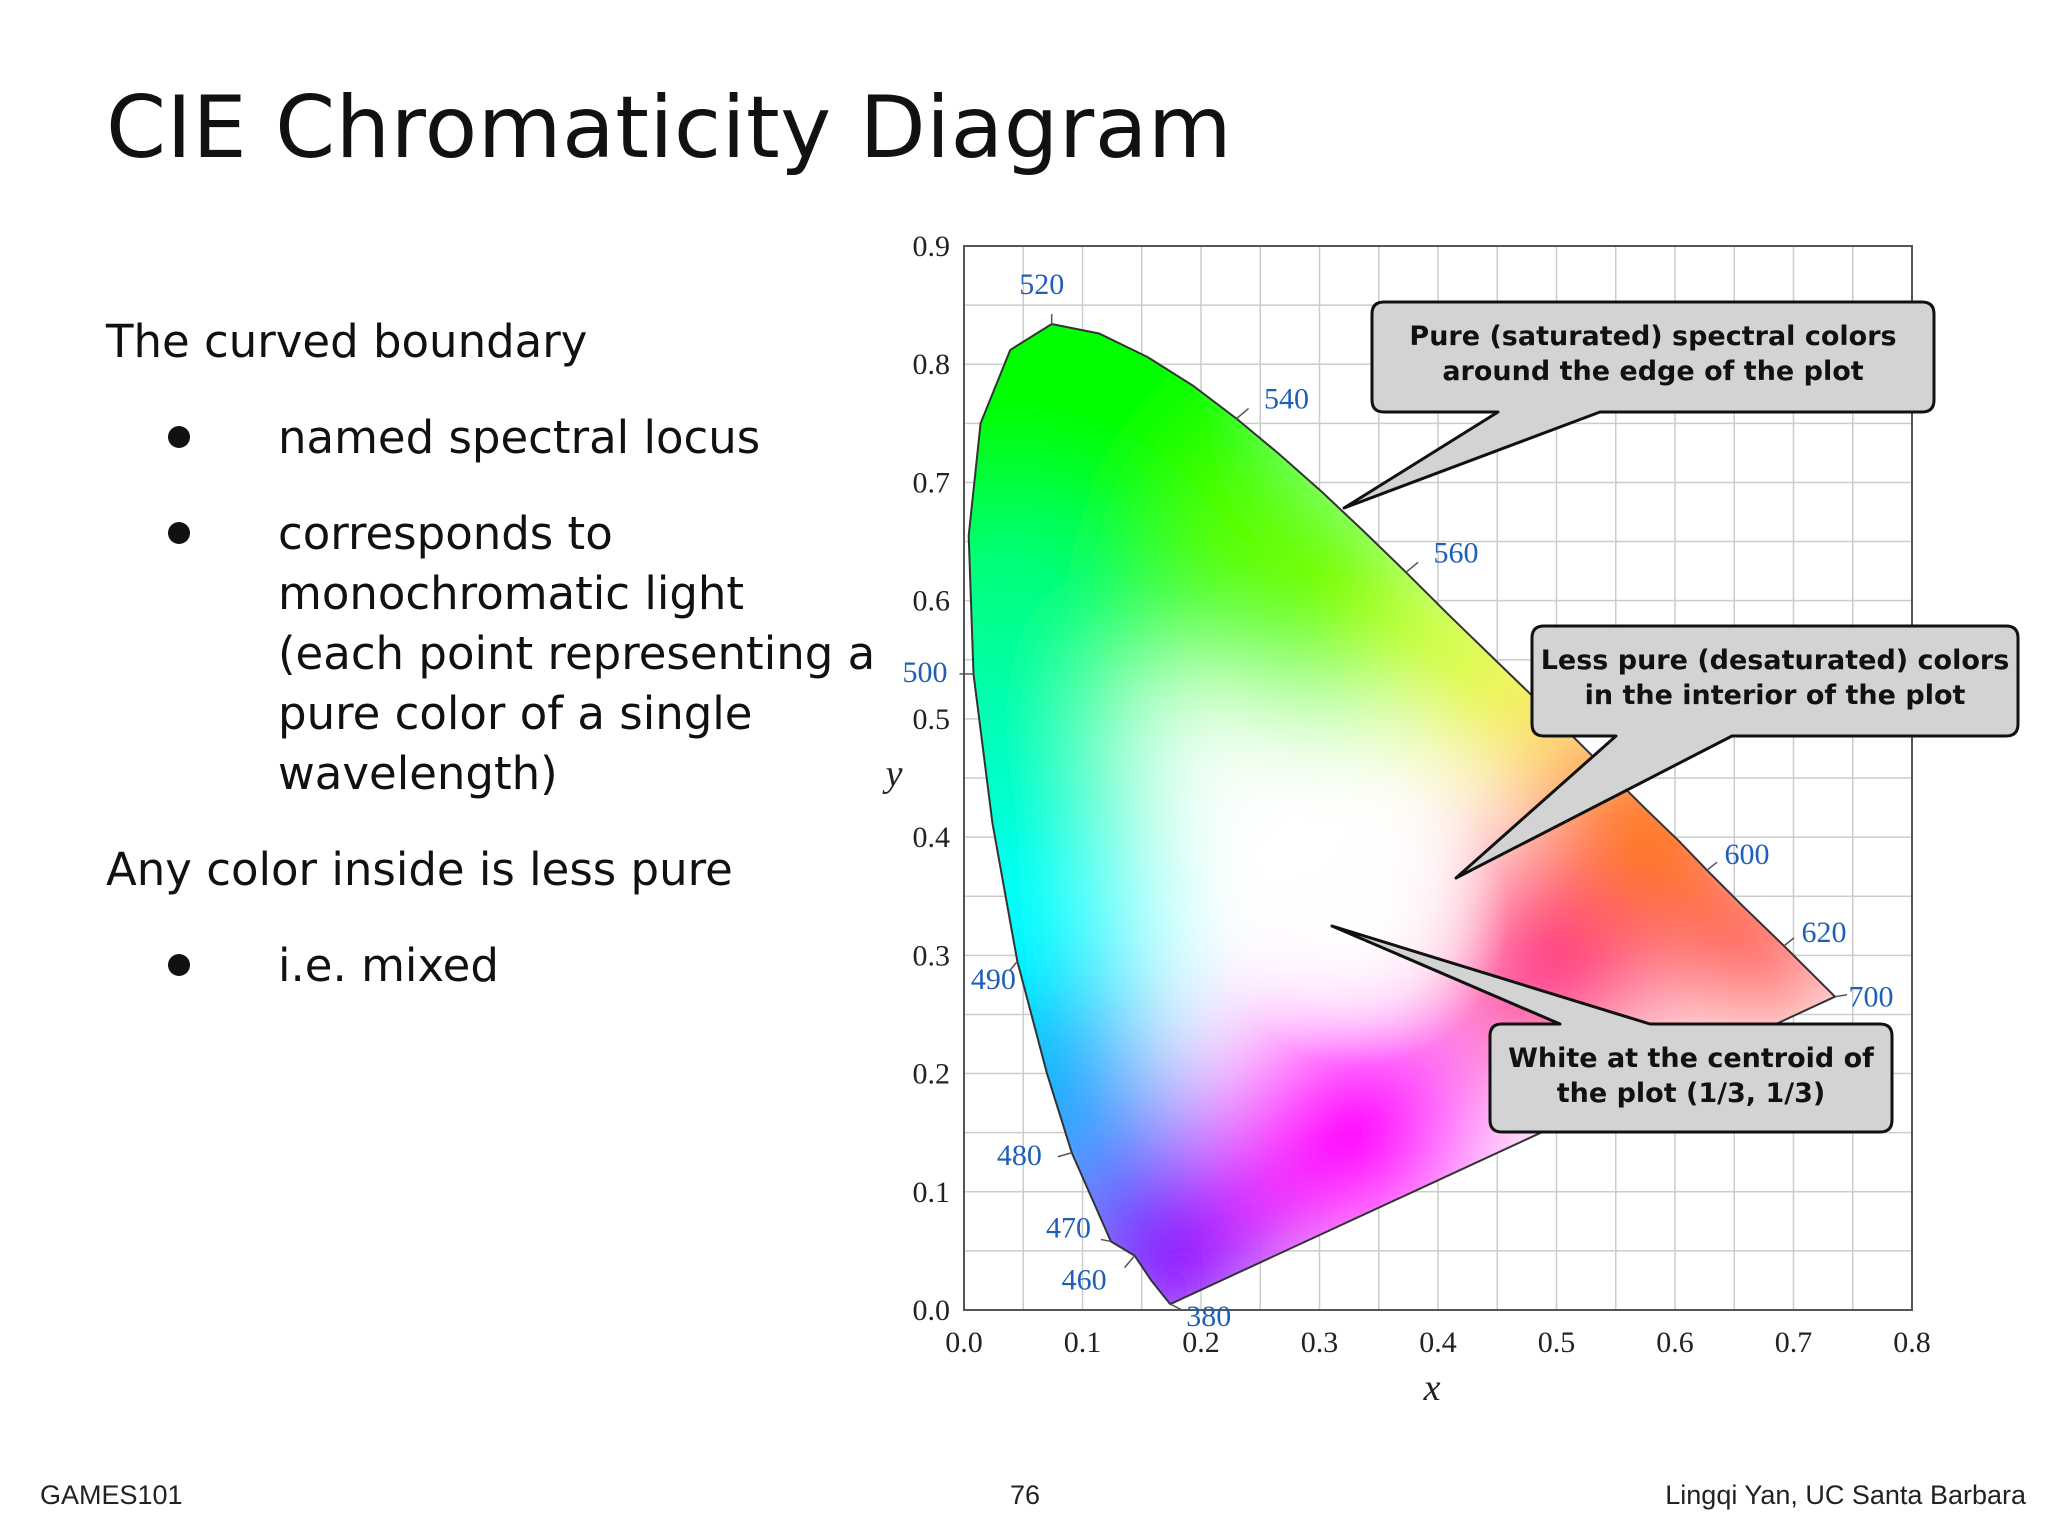  I want to click on wavelength-label: 700, so click(1870, 997).